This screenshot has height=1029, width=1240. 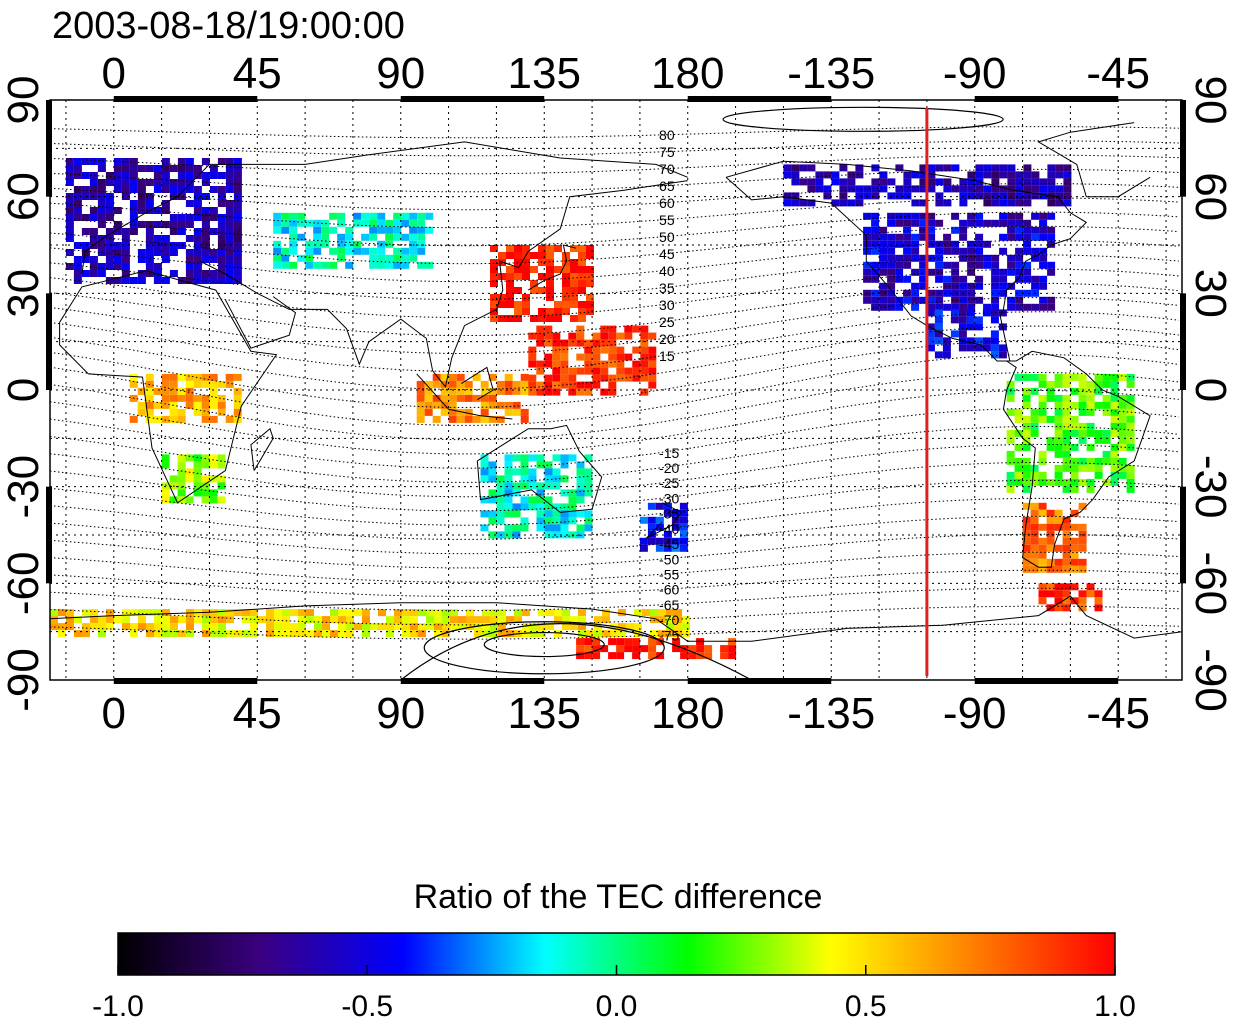 What do you see at coordinates (669, 498) in the screenshot?
I see `magnetic-latitude-label: -30` at bounding box center [669, 498].